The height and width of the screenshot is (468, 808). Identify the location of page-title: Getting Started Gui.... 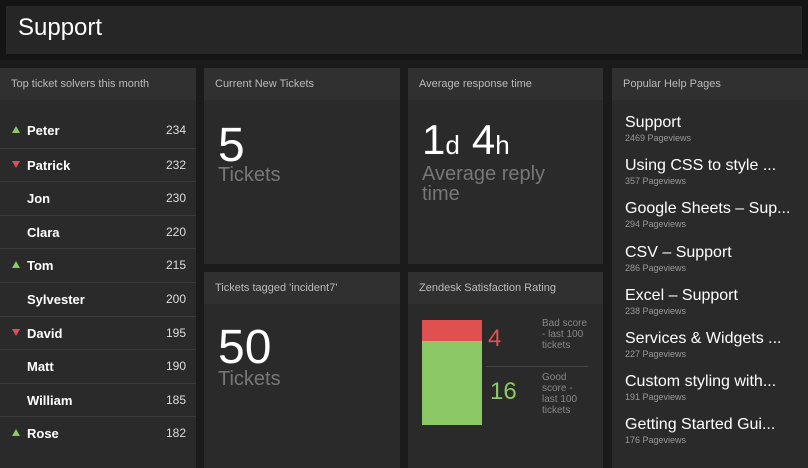
(700, 425).